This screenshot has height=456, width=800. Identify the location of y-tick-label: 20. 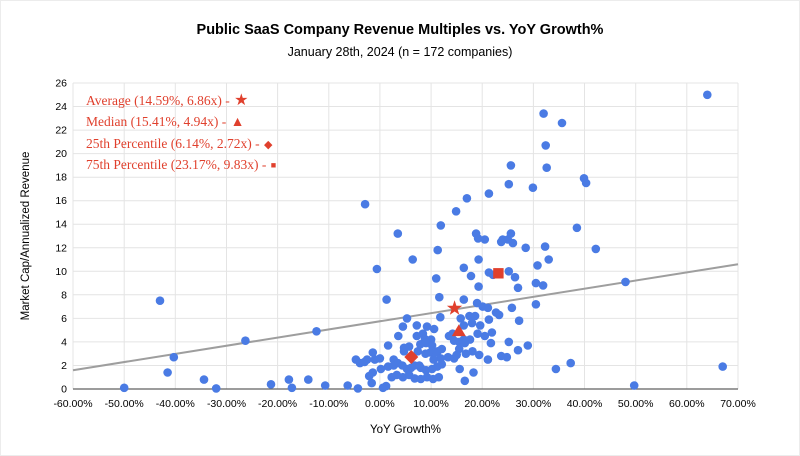
(61, 154).